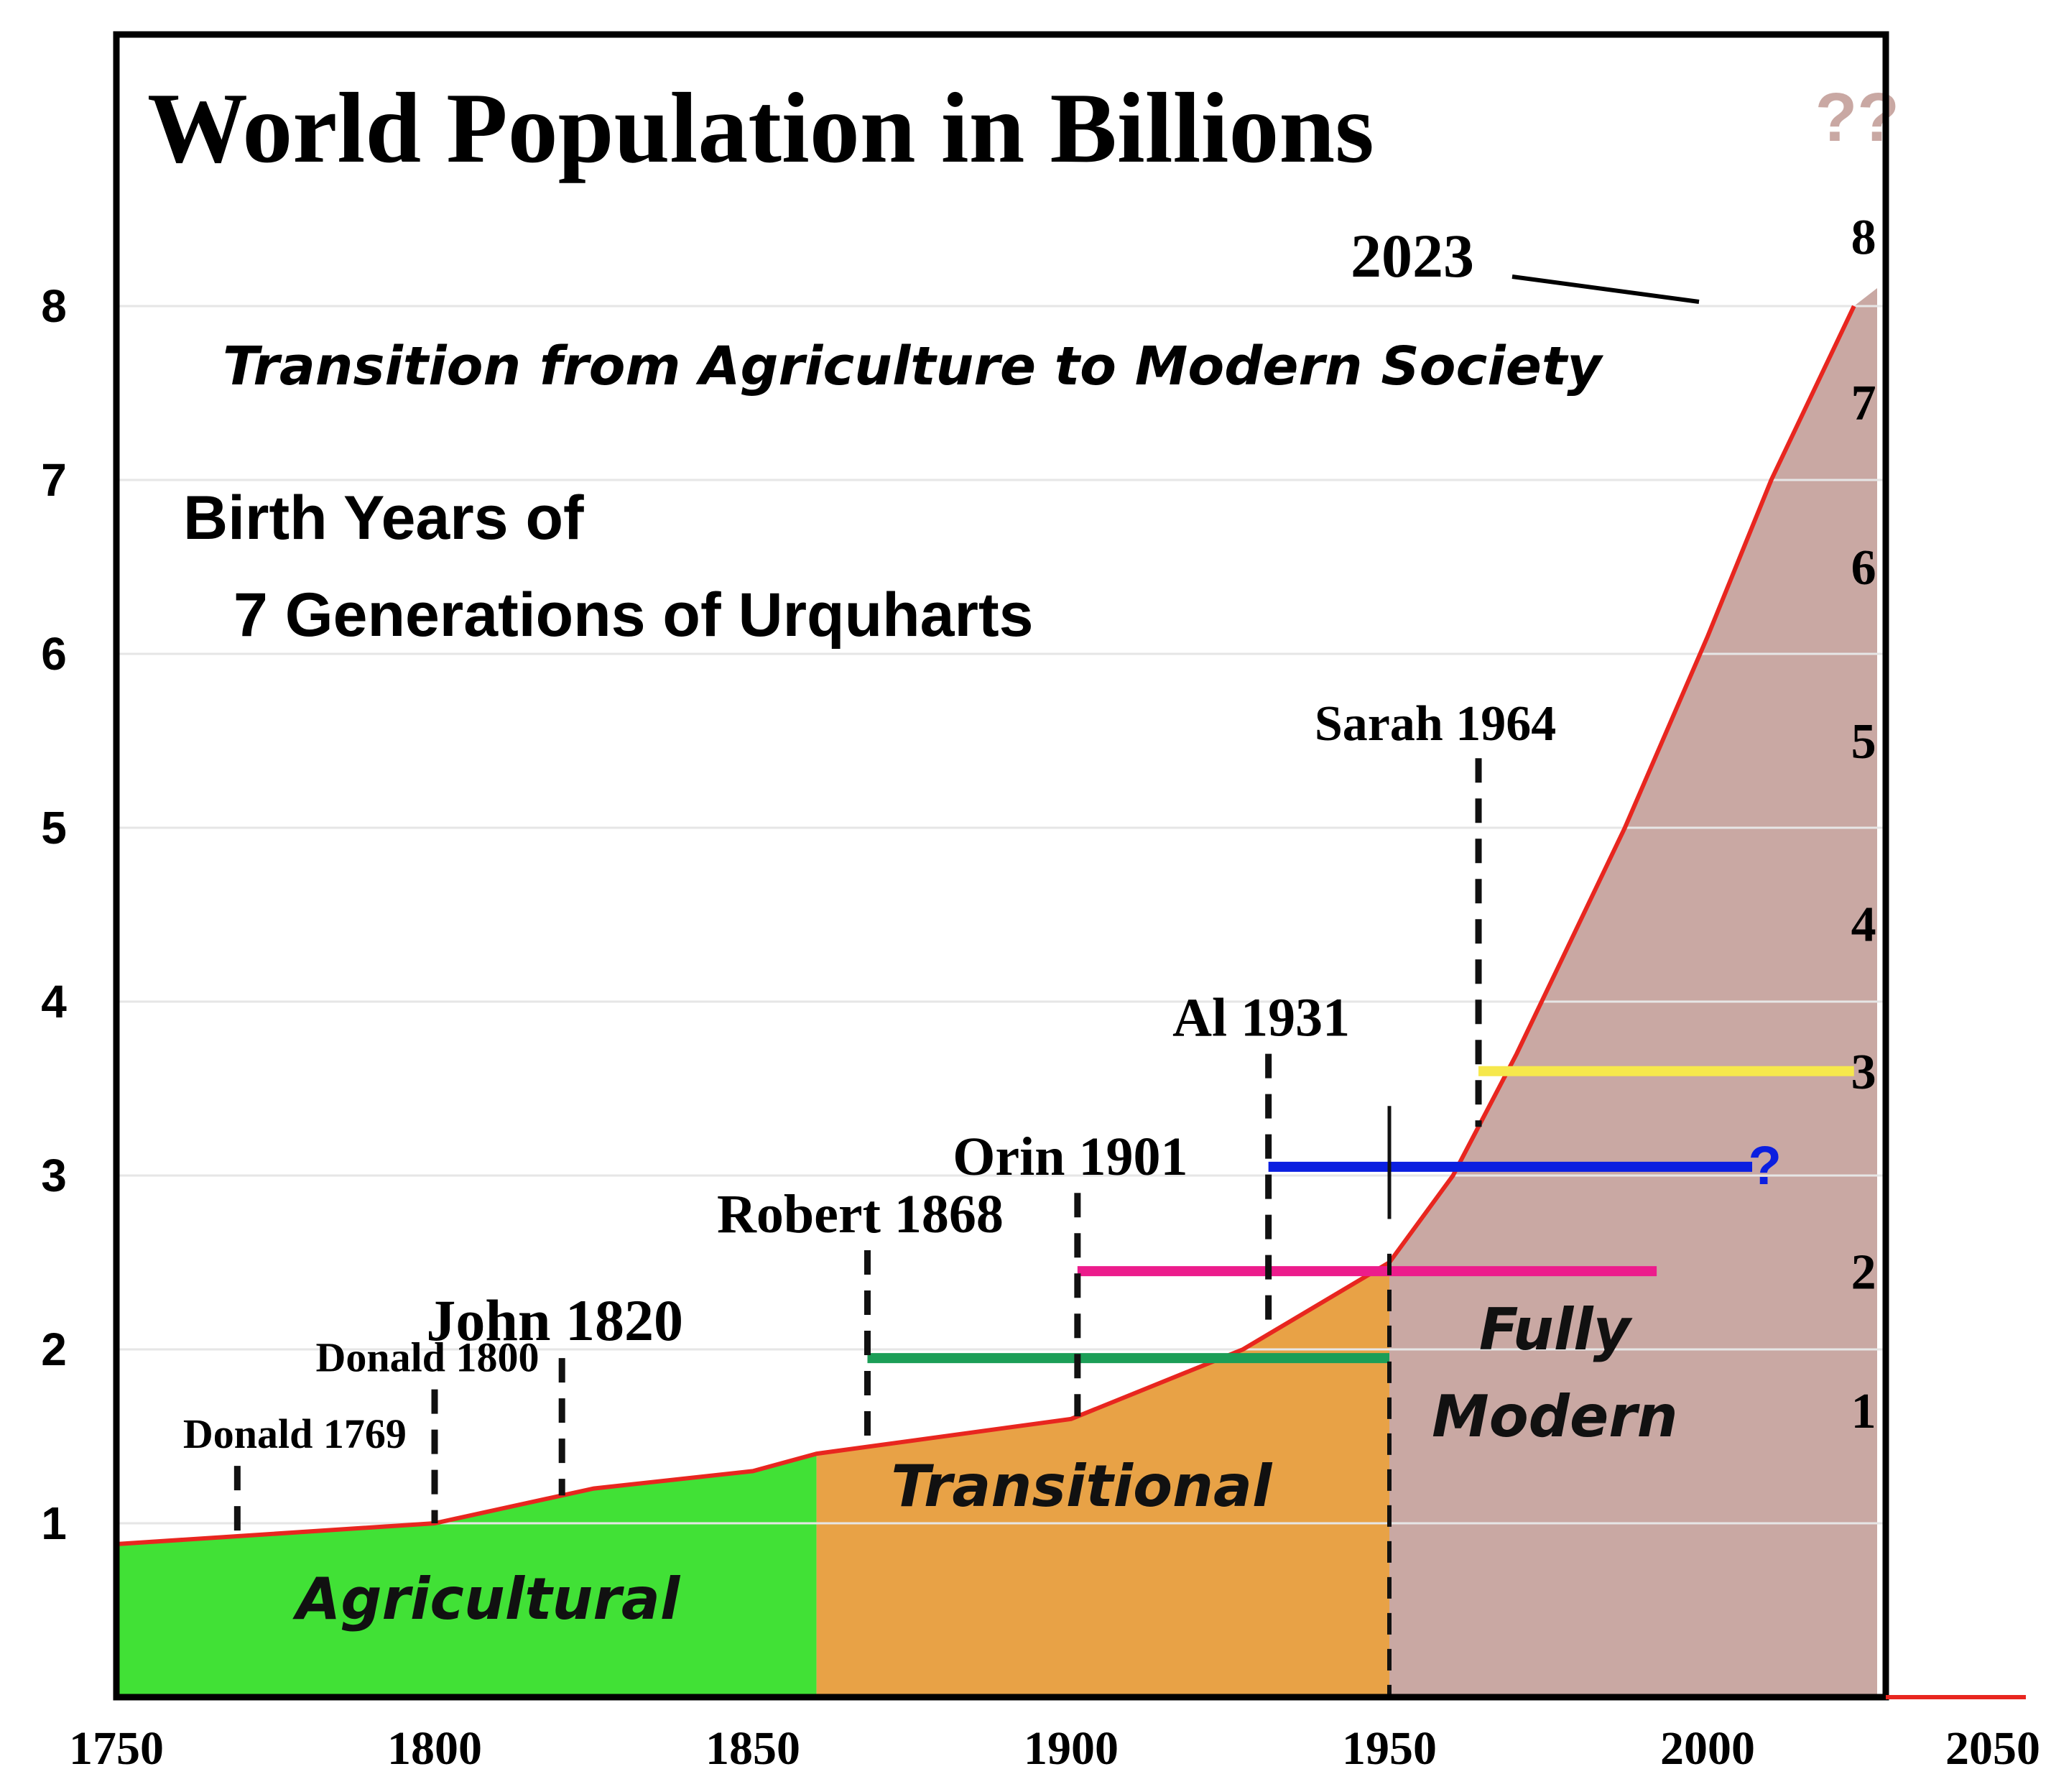 The height and width of the screenshot is (1792, 2051). What do you see at coordinates (1261, 1018) in the screenshot?
I see `birth-label-6: Al 1931` at bounding box center [1261, 1018].